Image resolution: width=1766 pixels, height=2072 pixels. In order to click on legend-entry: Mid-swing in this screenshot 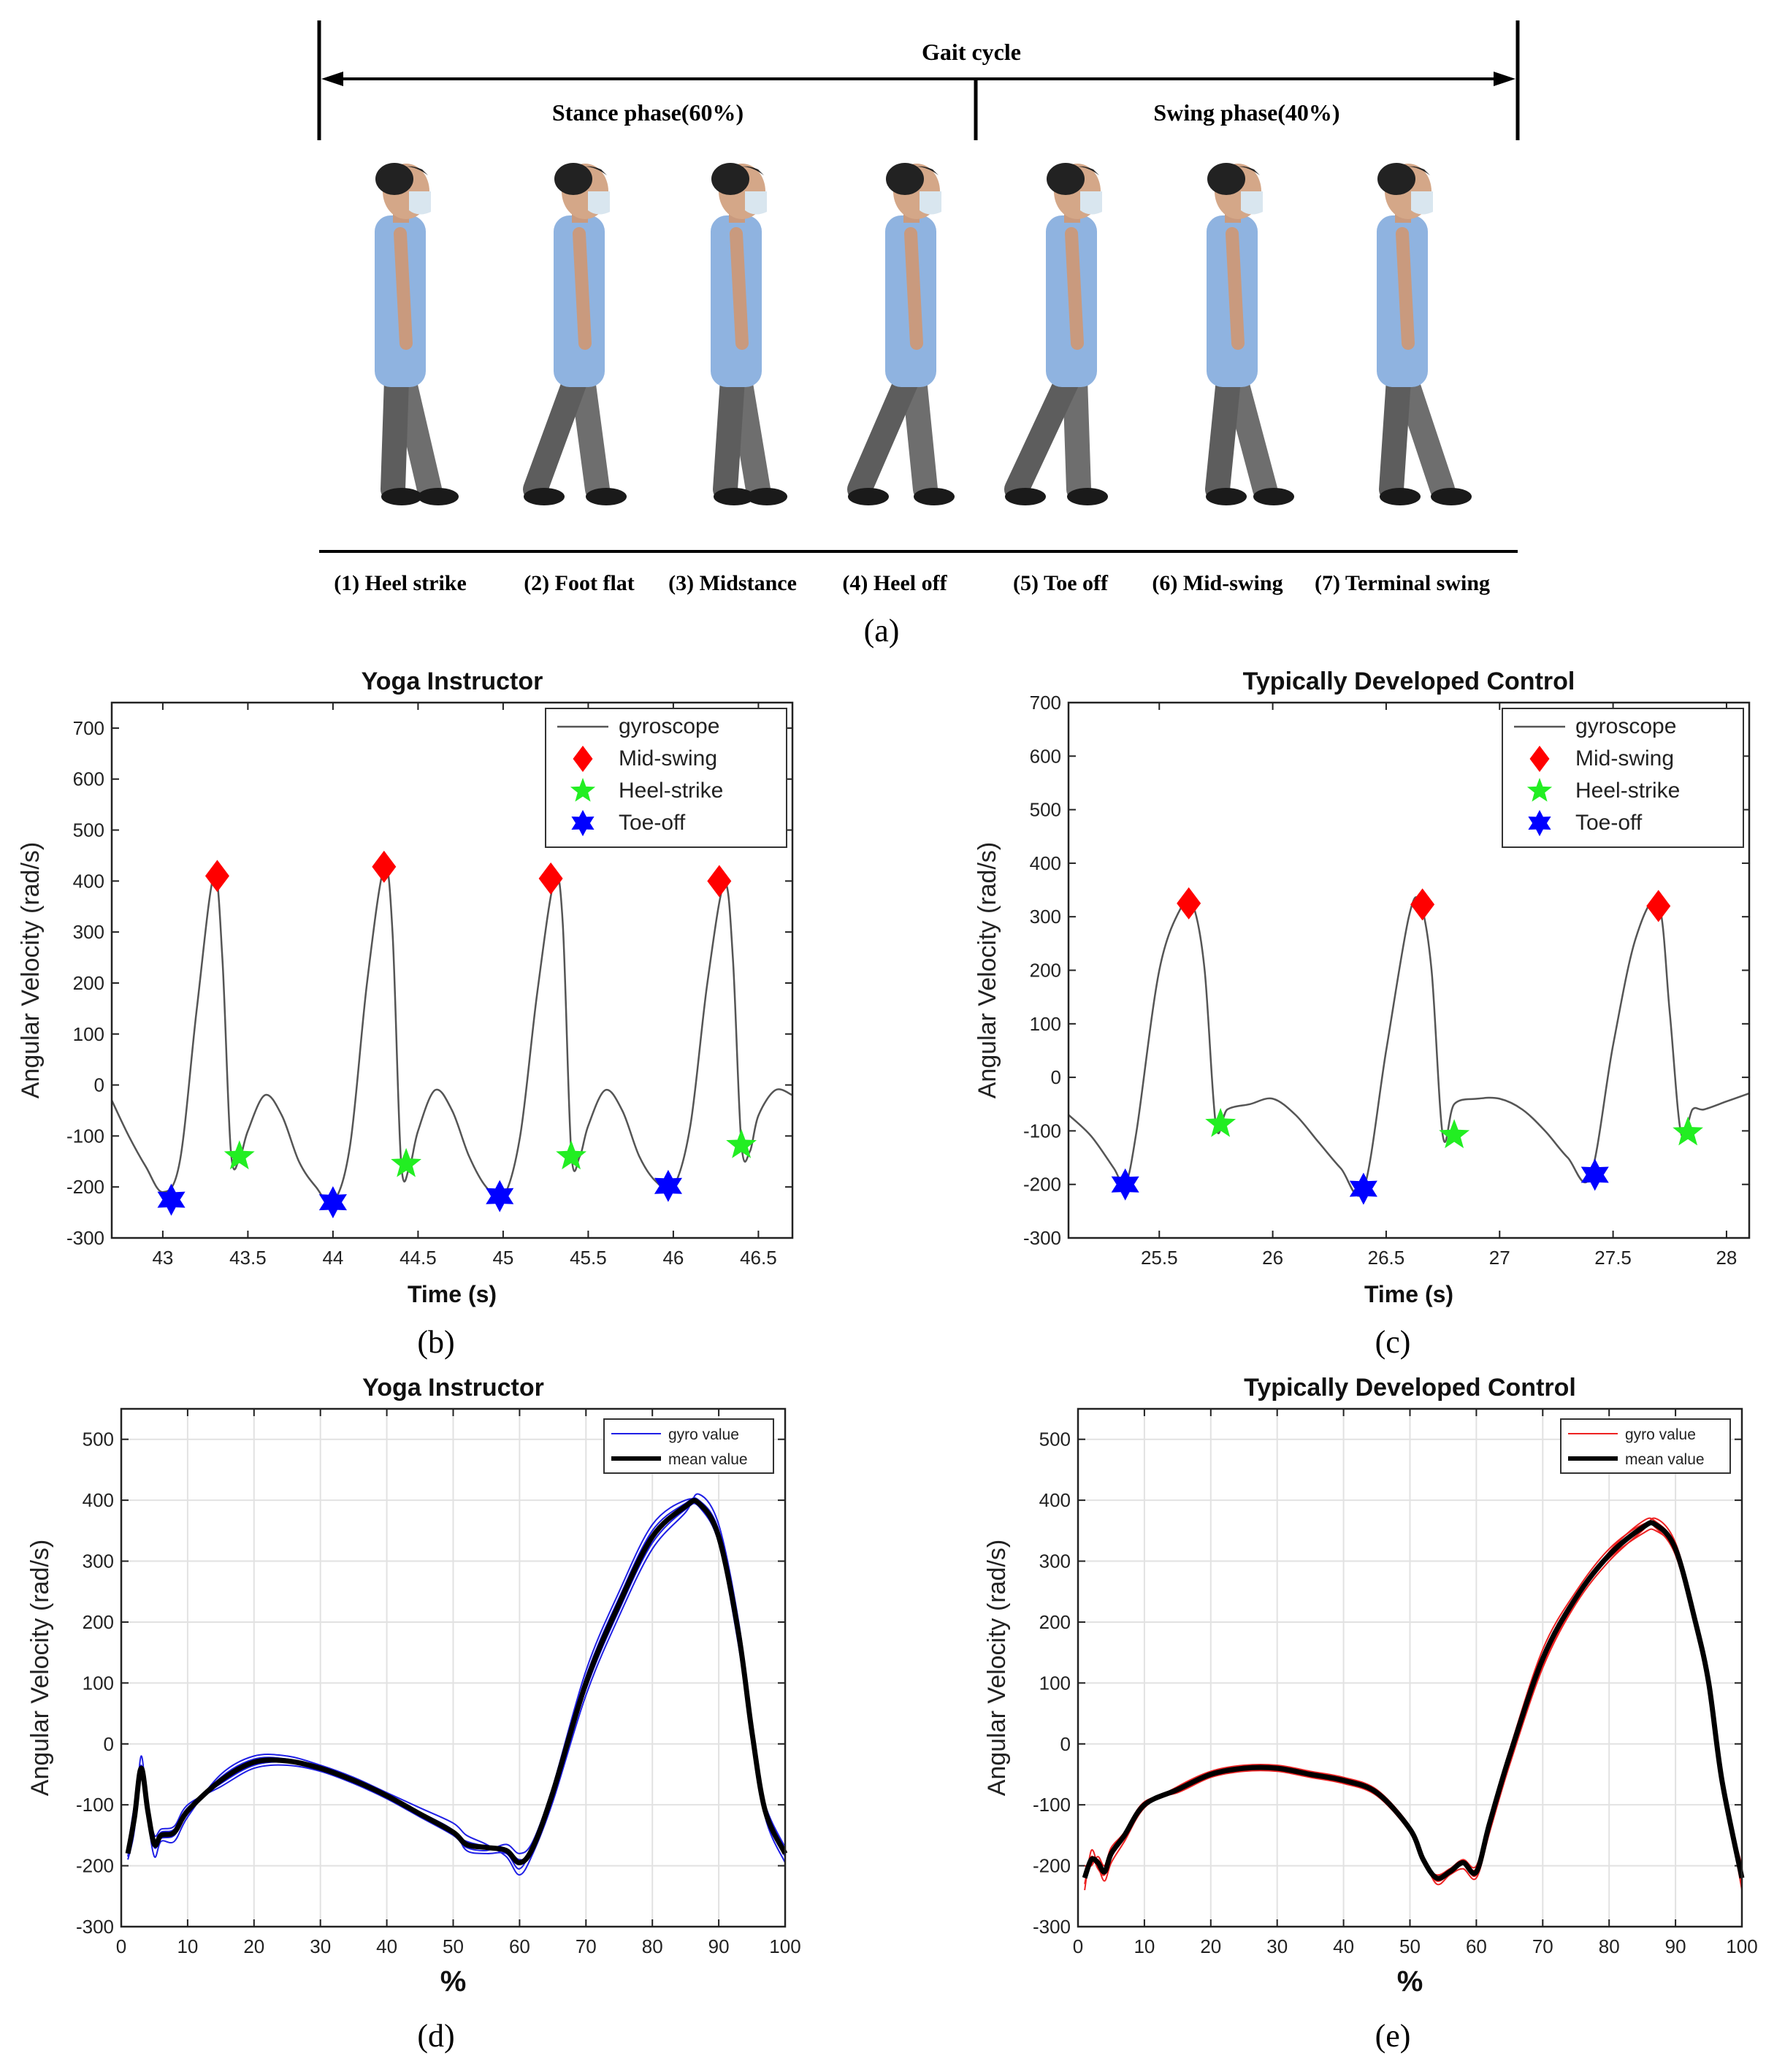, I will do `click(668, 758)`.